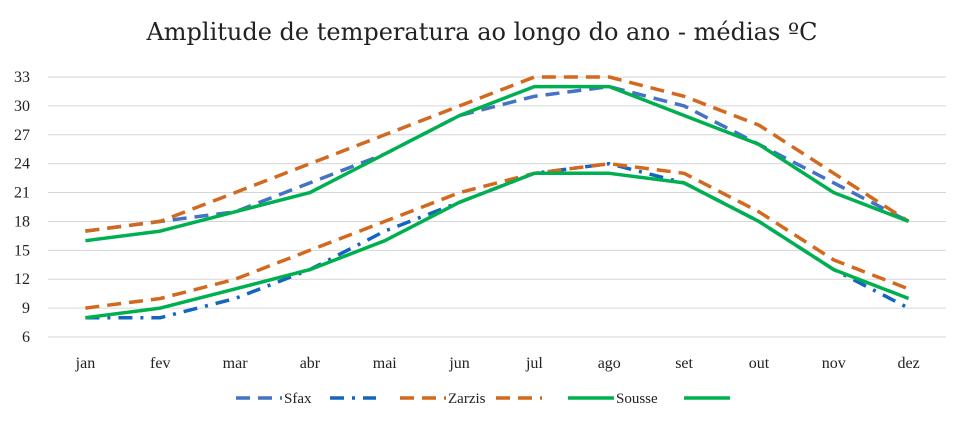 This screenshot has width=964, height=424. I want to click on x-tick-label: mar, so click(236, 363).